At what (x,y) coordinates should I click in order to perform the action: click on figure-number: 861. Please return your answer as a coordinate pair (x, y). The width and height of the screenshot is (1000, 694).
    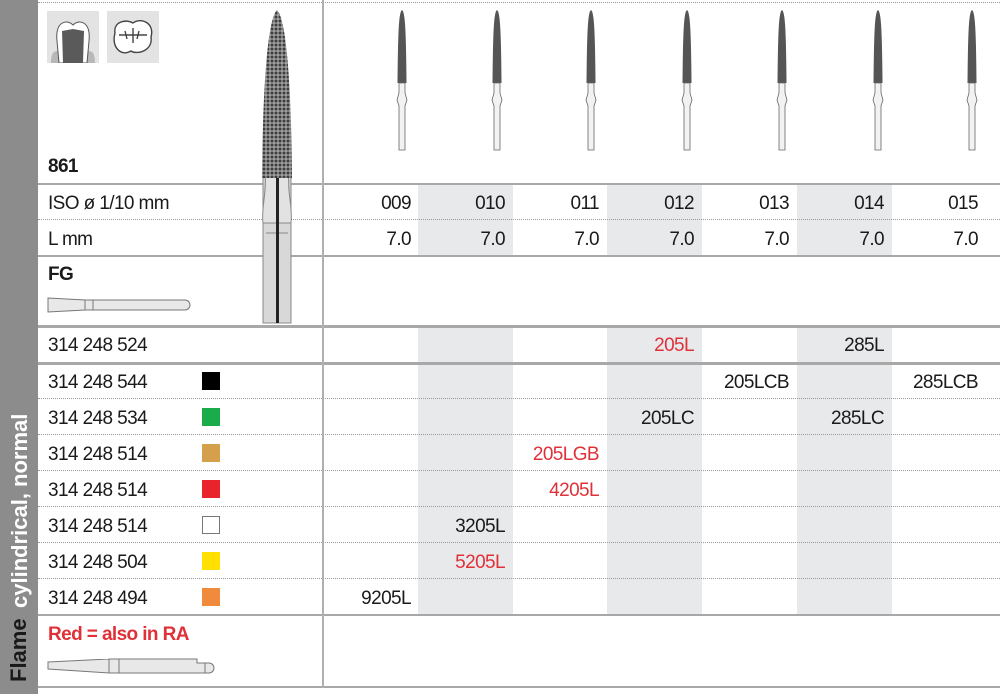
    Looking at the image, I should click on (63, 166).